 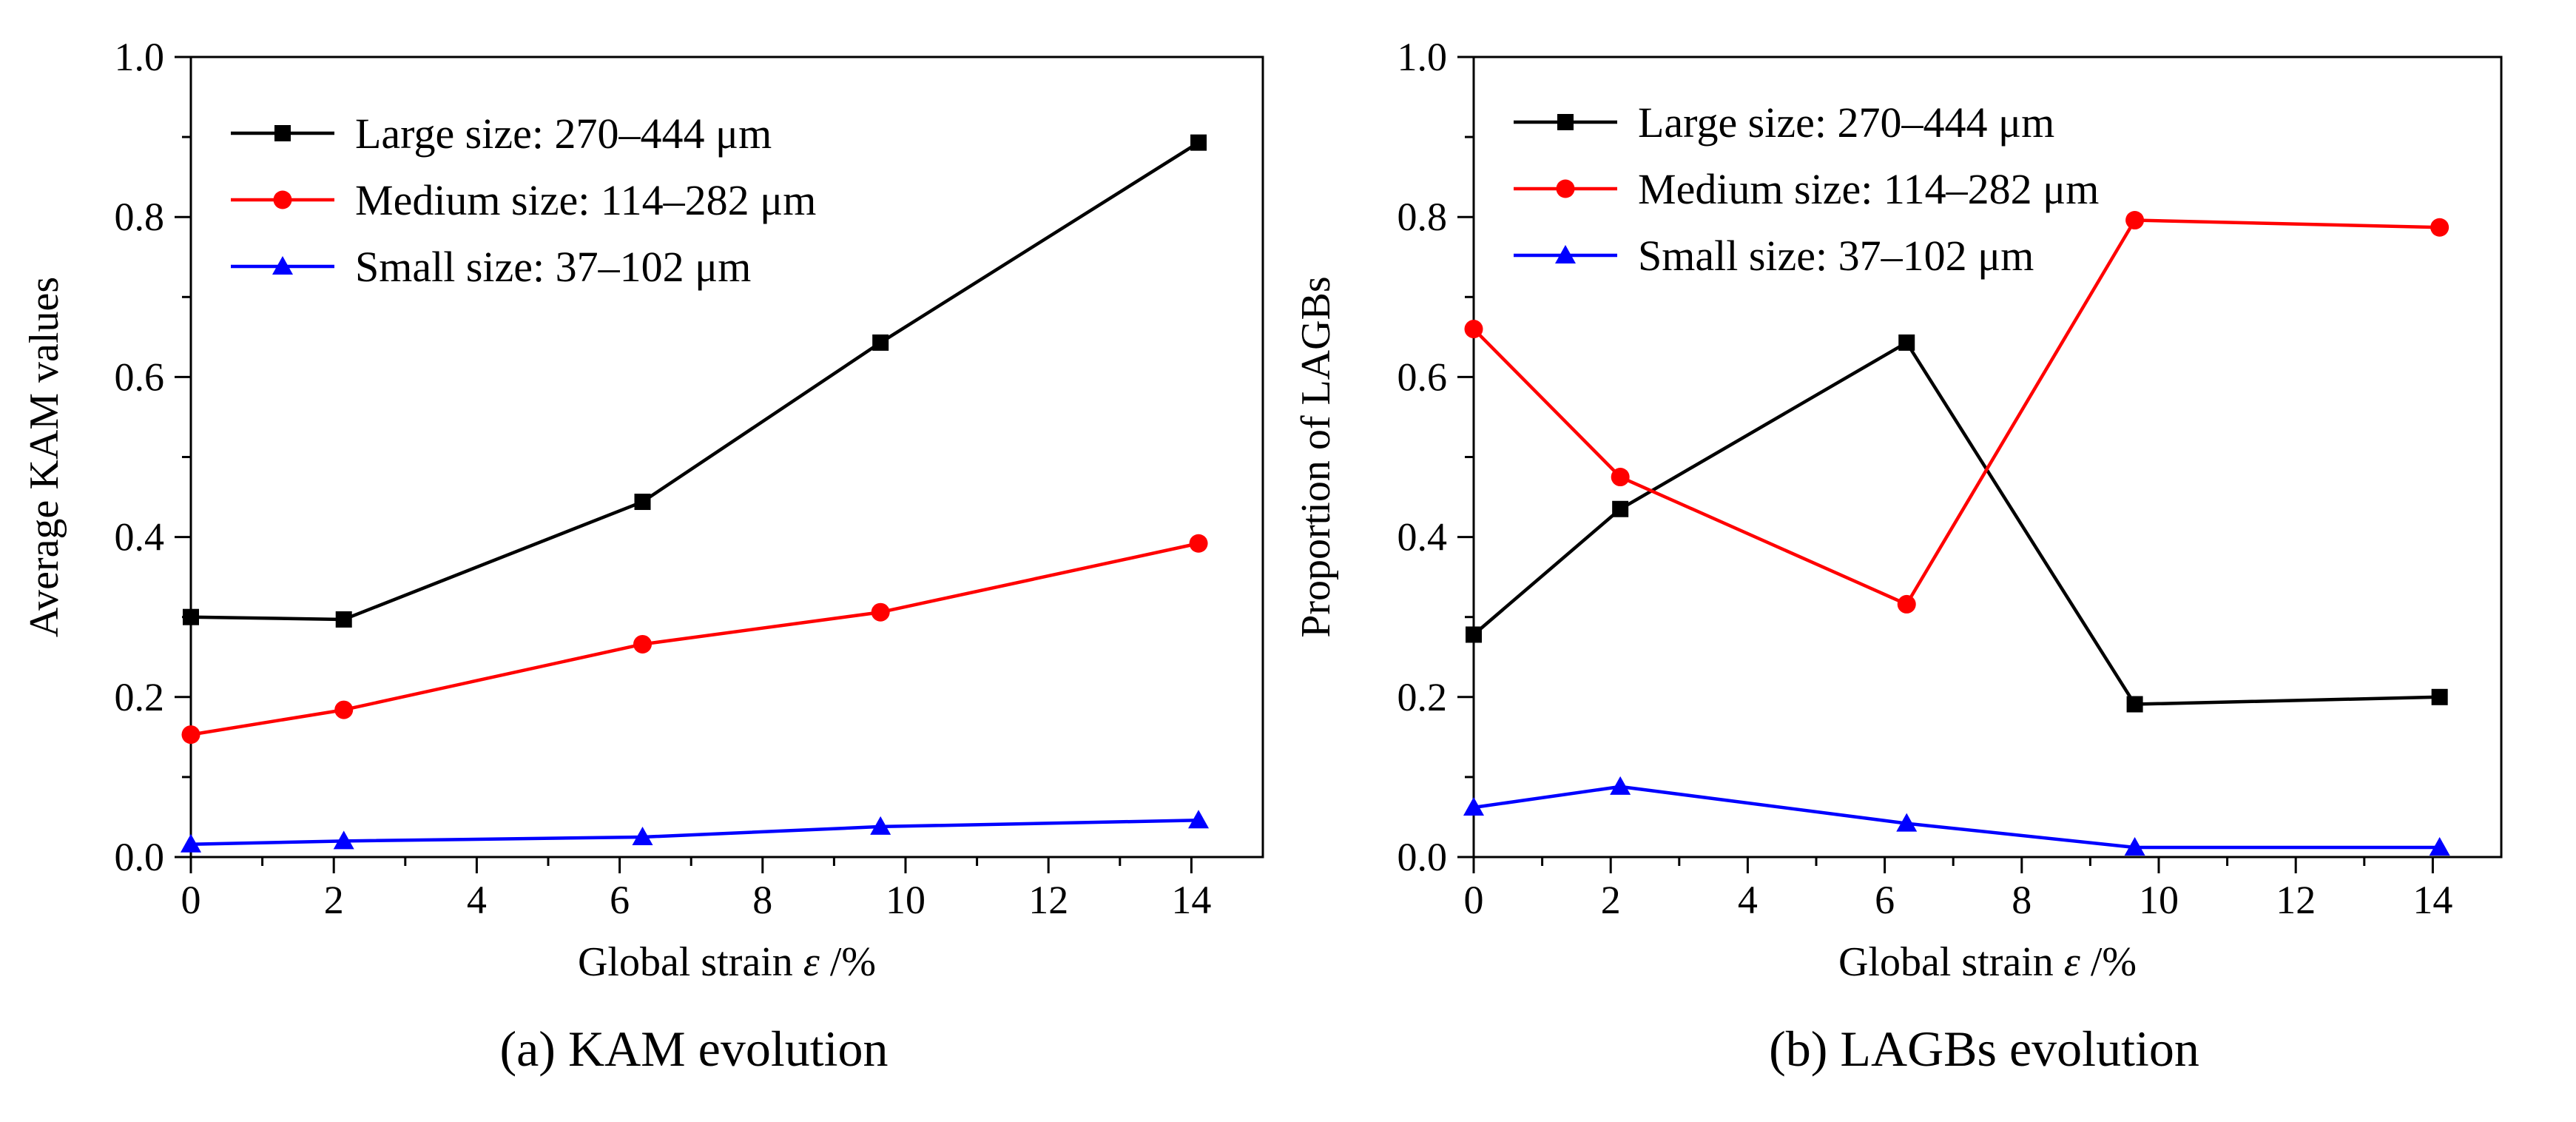 I want to click on lagb-legend-label: Small size: 37–102 μm, so click(x=1836, y=256).